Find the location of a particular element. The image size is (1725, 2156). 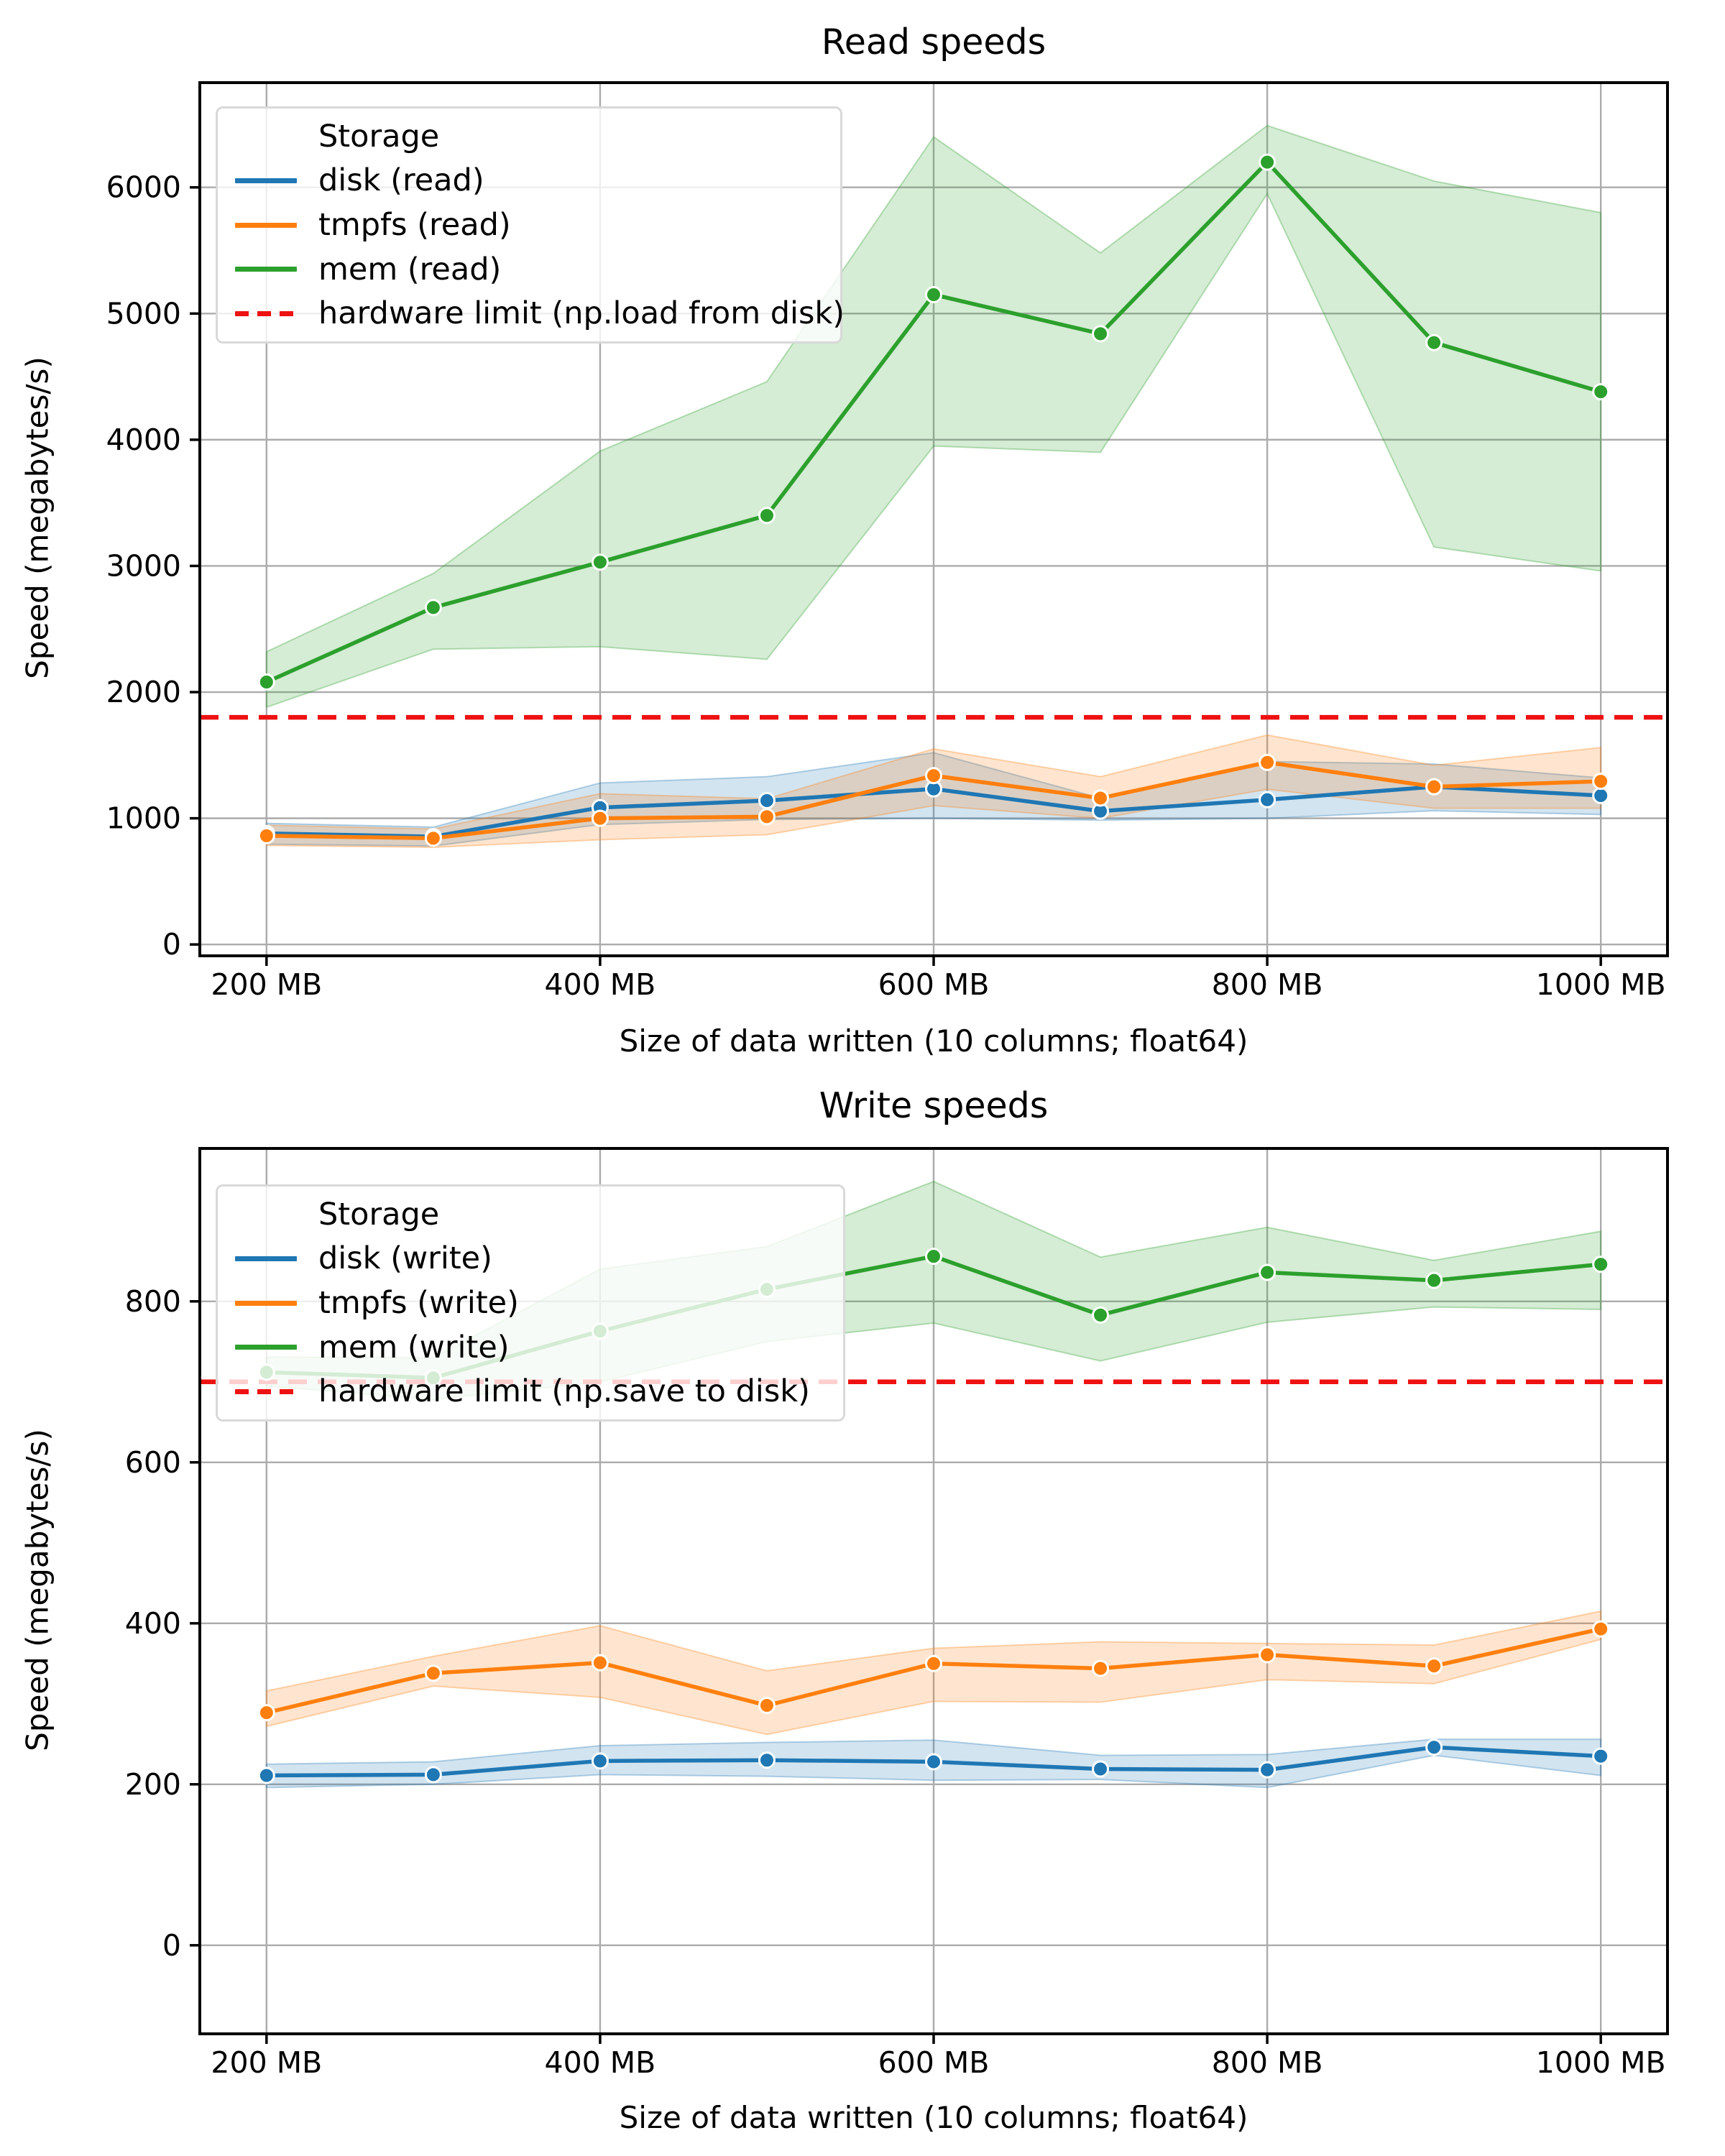

hardware-limit-write-legend-handle is located at coordinates (266, 1391).